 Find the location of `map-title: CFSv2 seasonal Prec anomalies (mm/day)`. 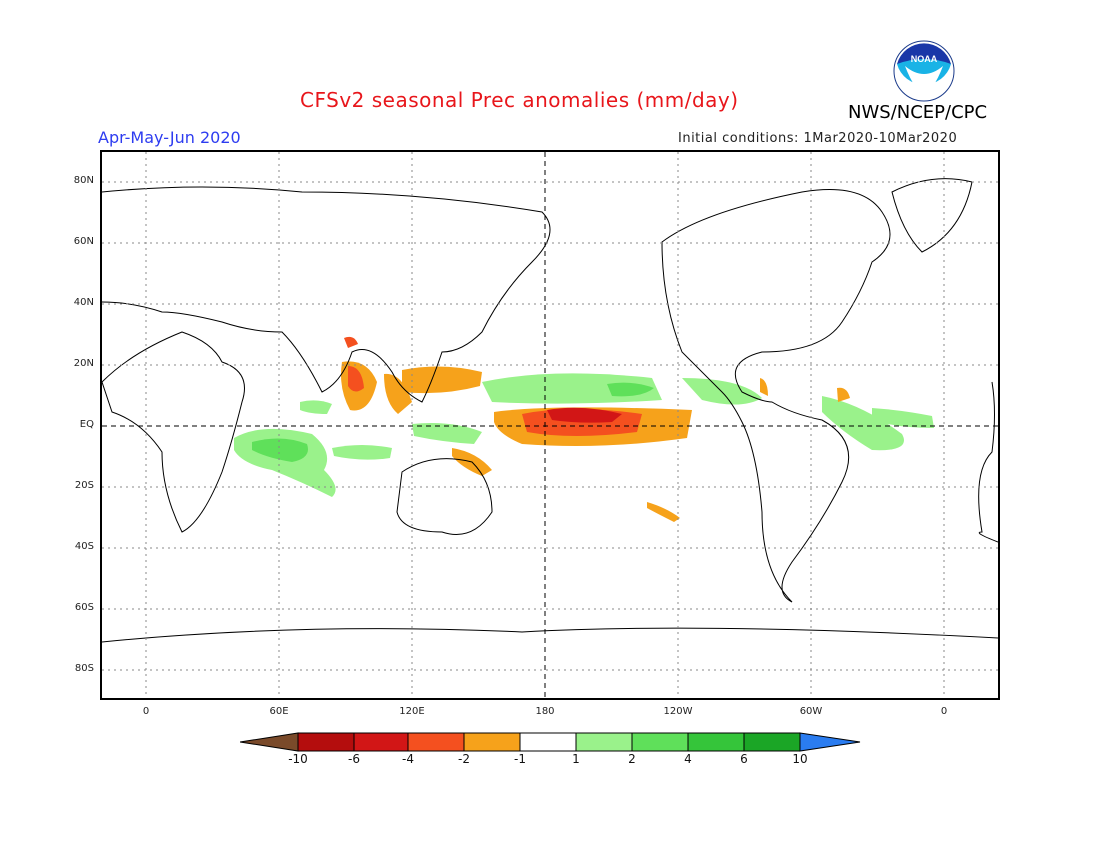

map-title: CFSv2 seasonal Prec anomalies (mm/day) is located at coordinates (519, 100).